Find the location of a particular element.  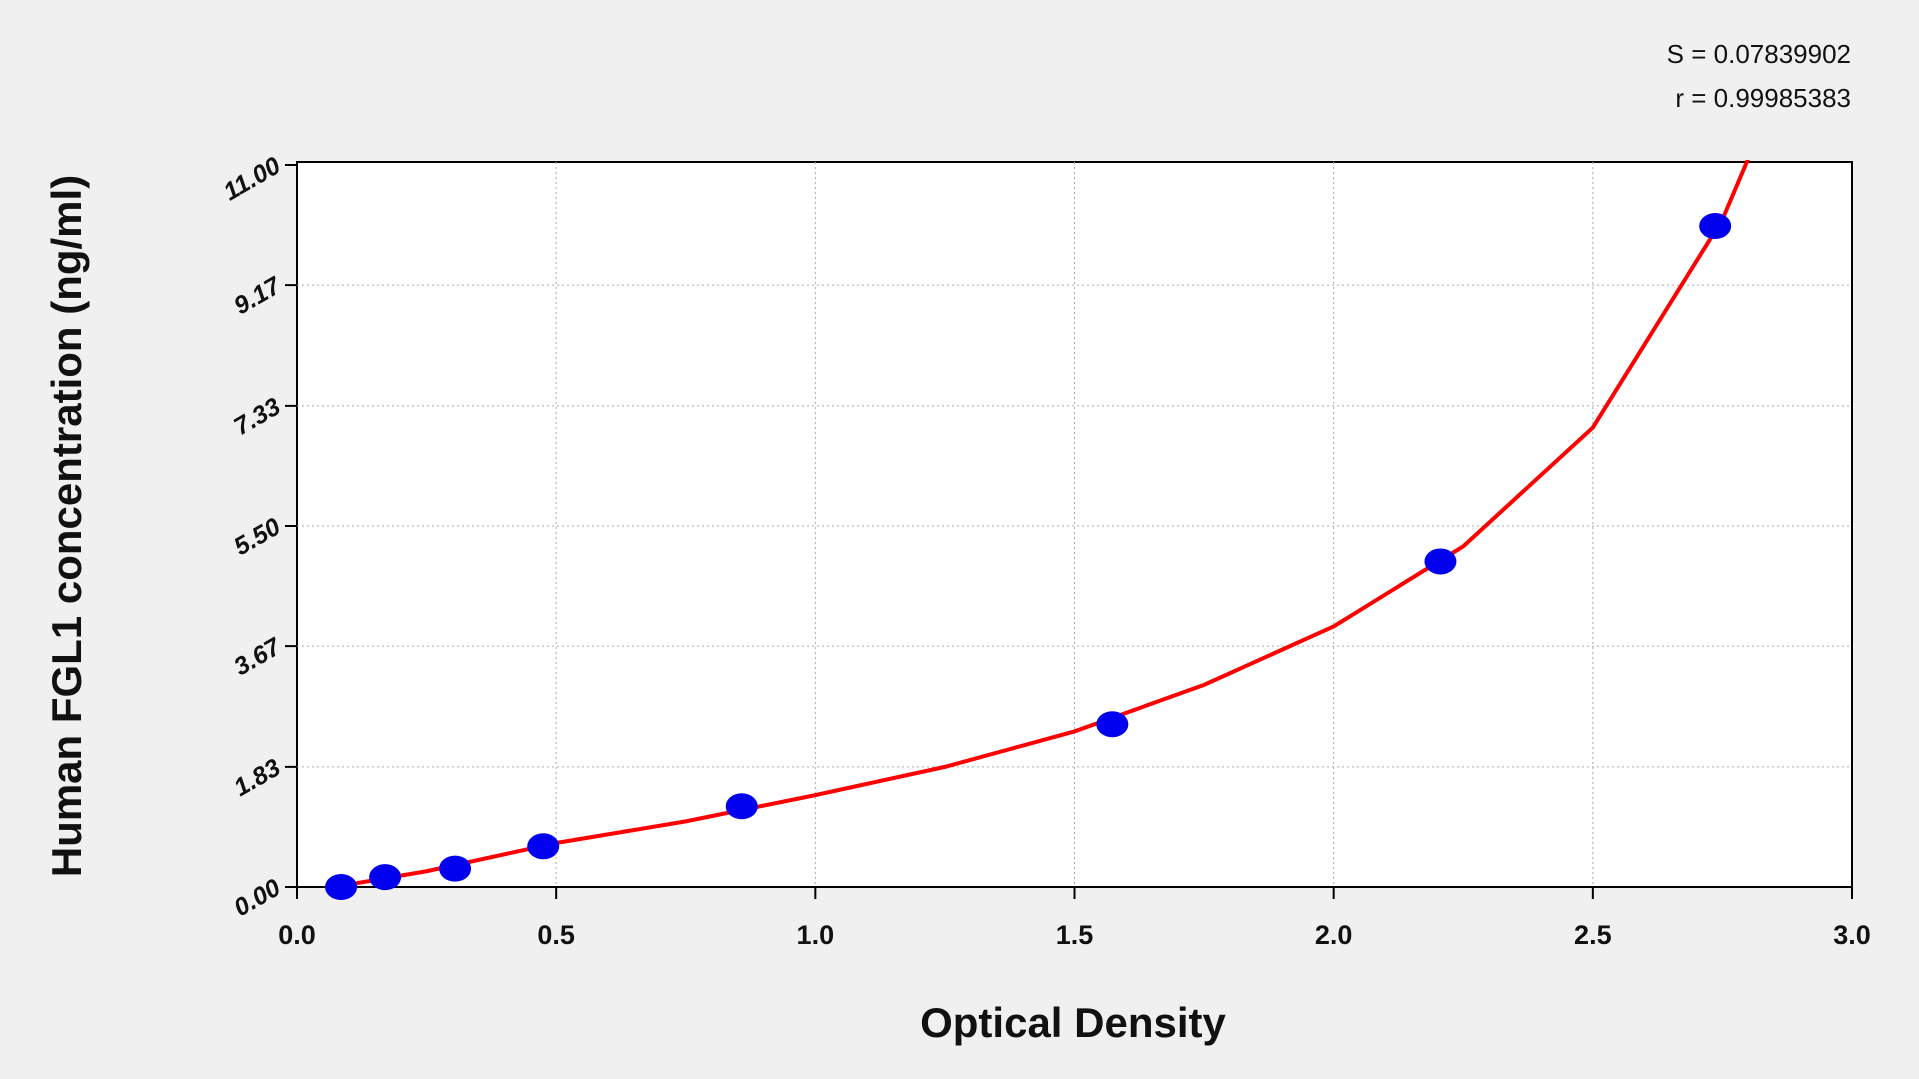

x-tick-label: 1.0 is located at coordinates (816, 935).